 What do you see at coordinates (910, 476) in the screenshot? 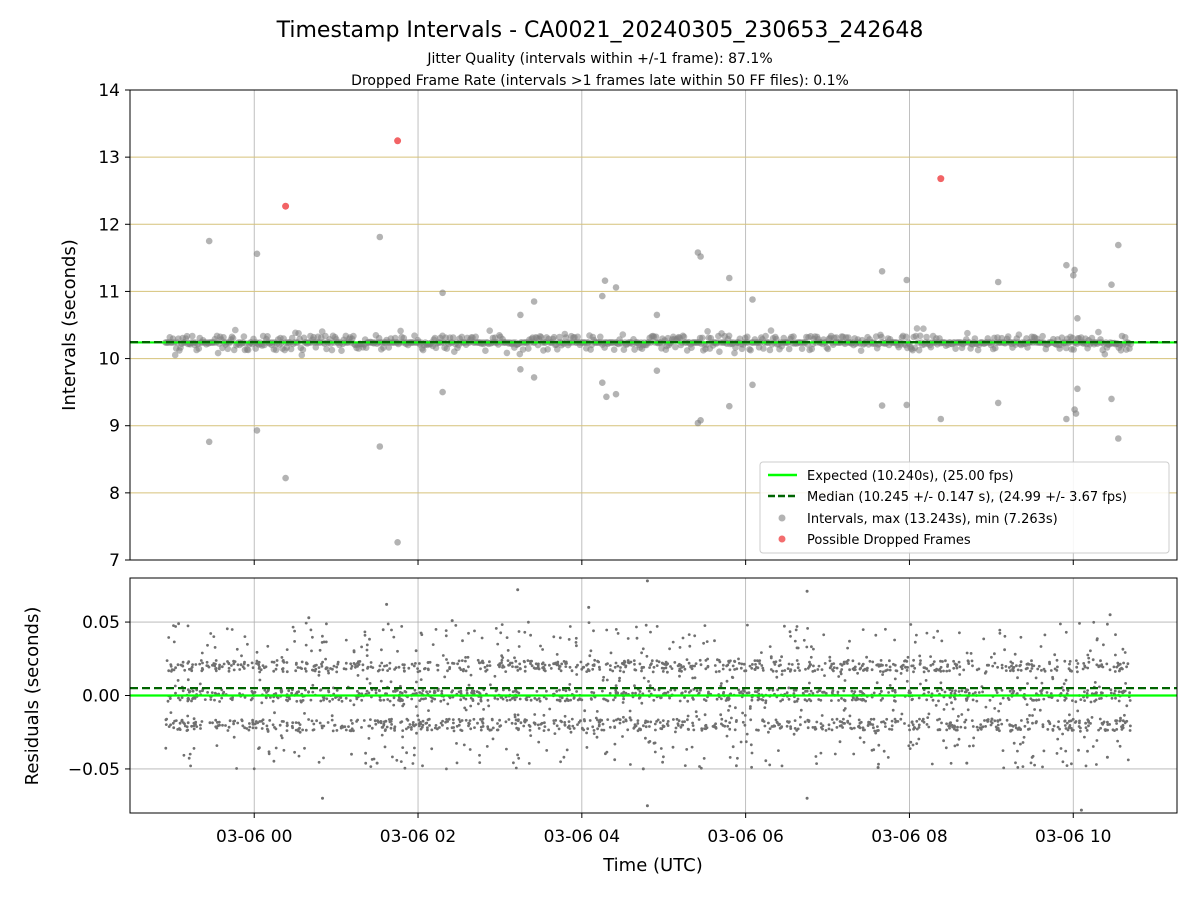
I see `legend-expected-label: Expected (10.240s), (25.00 fps)` at bounding box center [910, 476].